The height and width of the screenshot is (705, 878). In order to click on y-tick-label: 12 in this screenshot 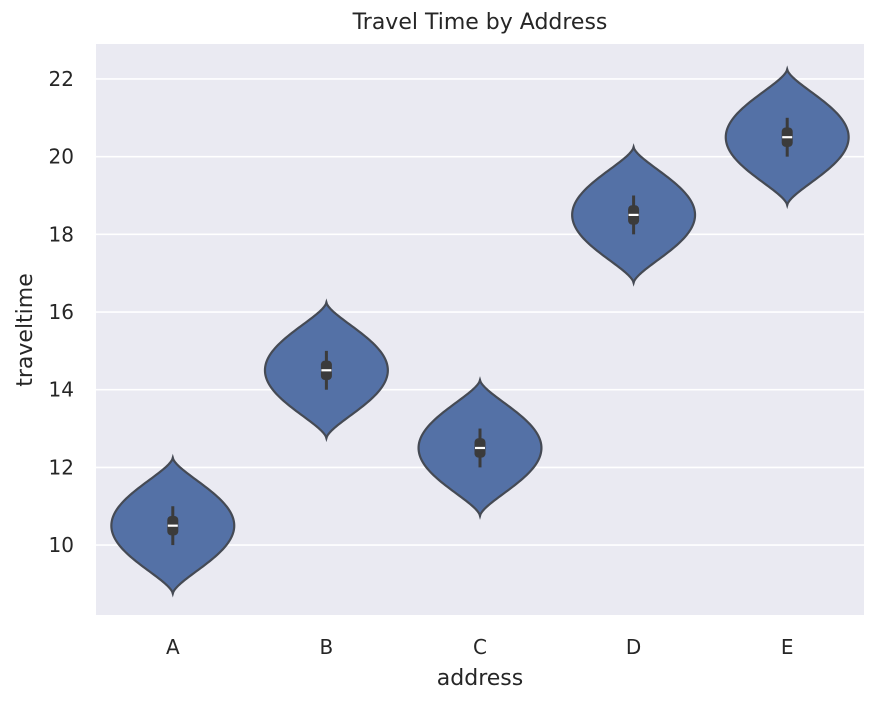, I will do `click(61, 467)`.